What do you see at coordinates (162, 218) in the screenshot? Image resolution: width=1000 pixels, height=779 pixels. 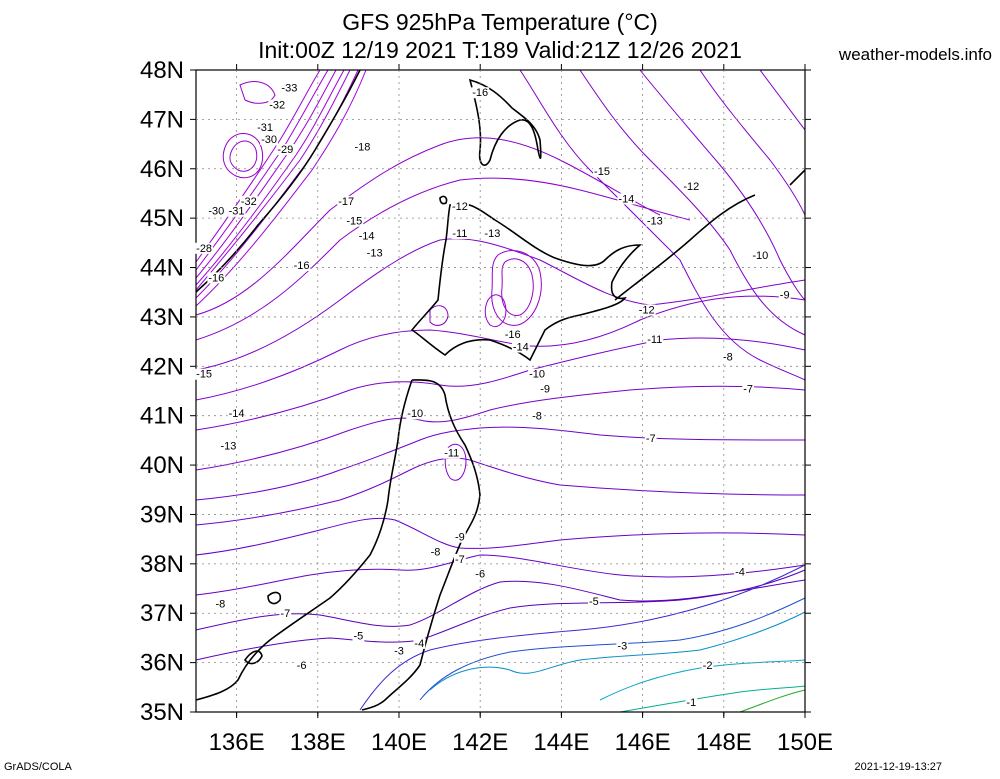 I see `lat-tick-label: 45N` at bounding box center [162, 218].